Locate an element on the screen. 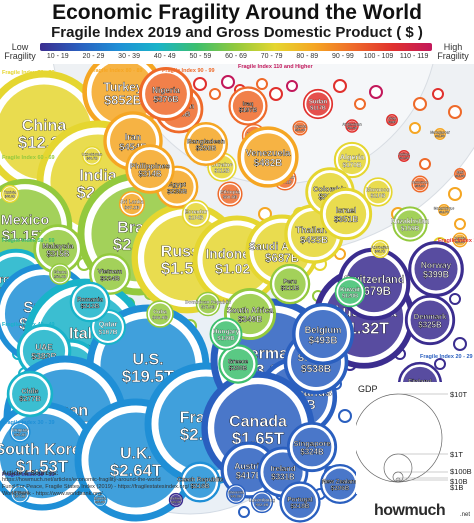 The height and width of the screenshot is (523, 474). scale-tick: 20 - 29 is located at coordinates (93, 56).